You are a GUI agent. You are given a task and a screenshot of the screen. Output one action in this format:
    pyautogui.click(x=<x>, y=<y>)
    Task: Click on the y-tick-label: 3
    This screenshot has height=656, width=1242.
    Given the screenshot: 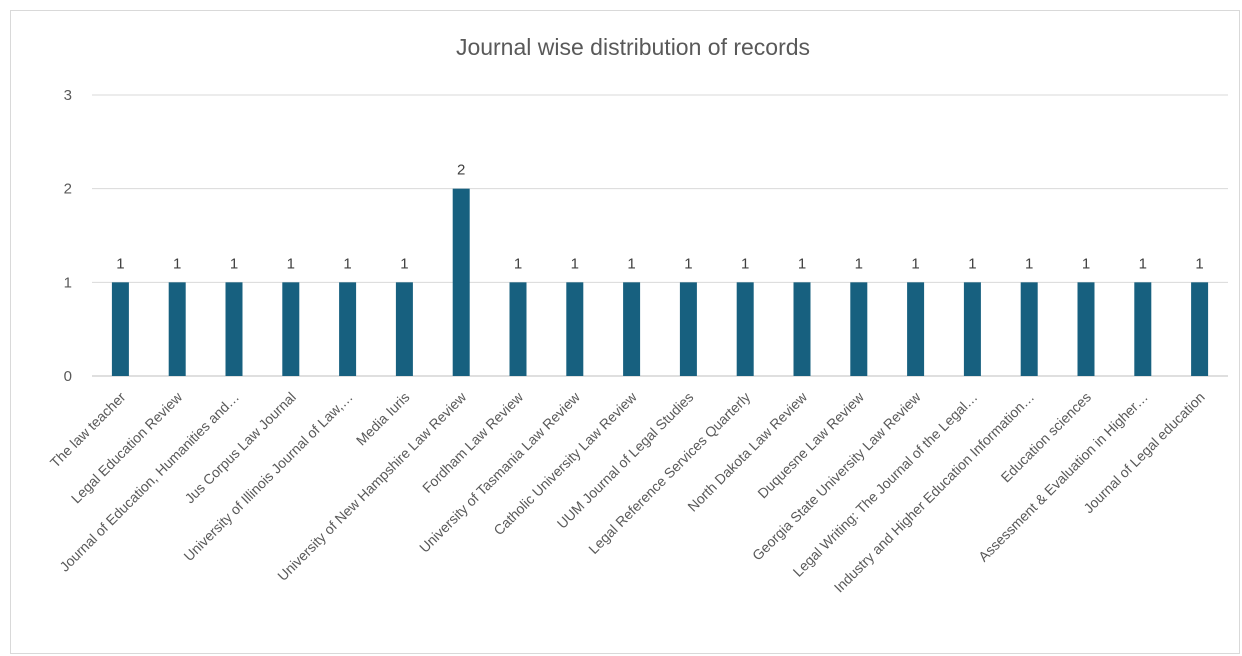 What is the action you would take?
    pyautogui.click(x=68, y=95)
    